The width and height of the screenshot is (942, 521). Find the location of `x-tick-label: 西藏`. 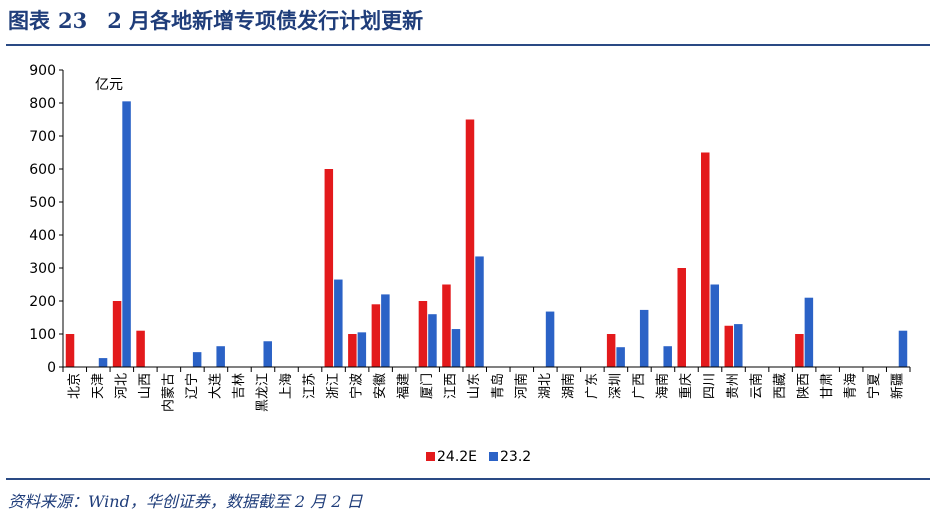

x-tick-label: 西藏 is located at coordinates (780, 386).